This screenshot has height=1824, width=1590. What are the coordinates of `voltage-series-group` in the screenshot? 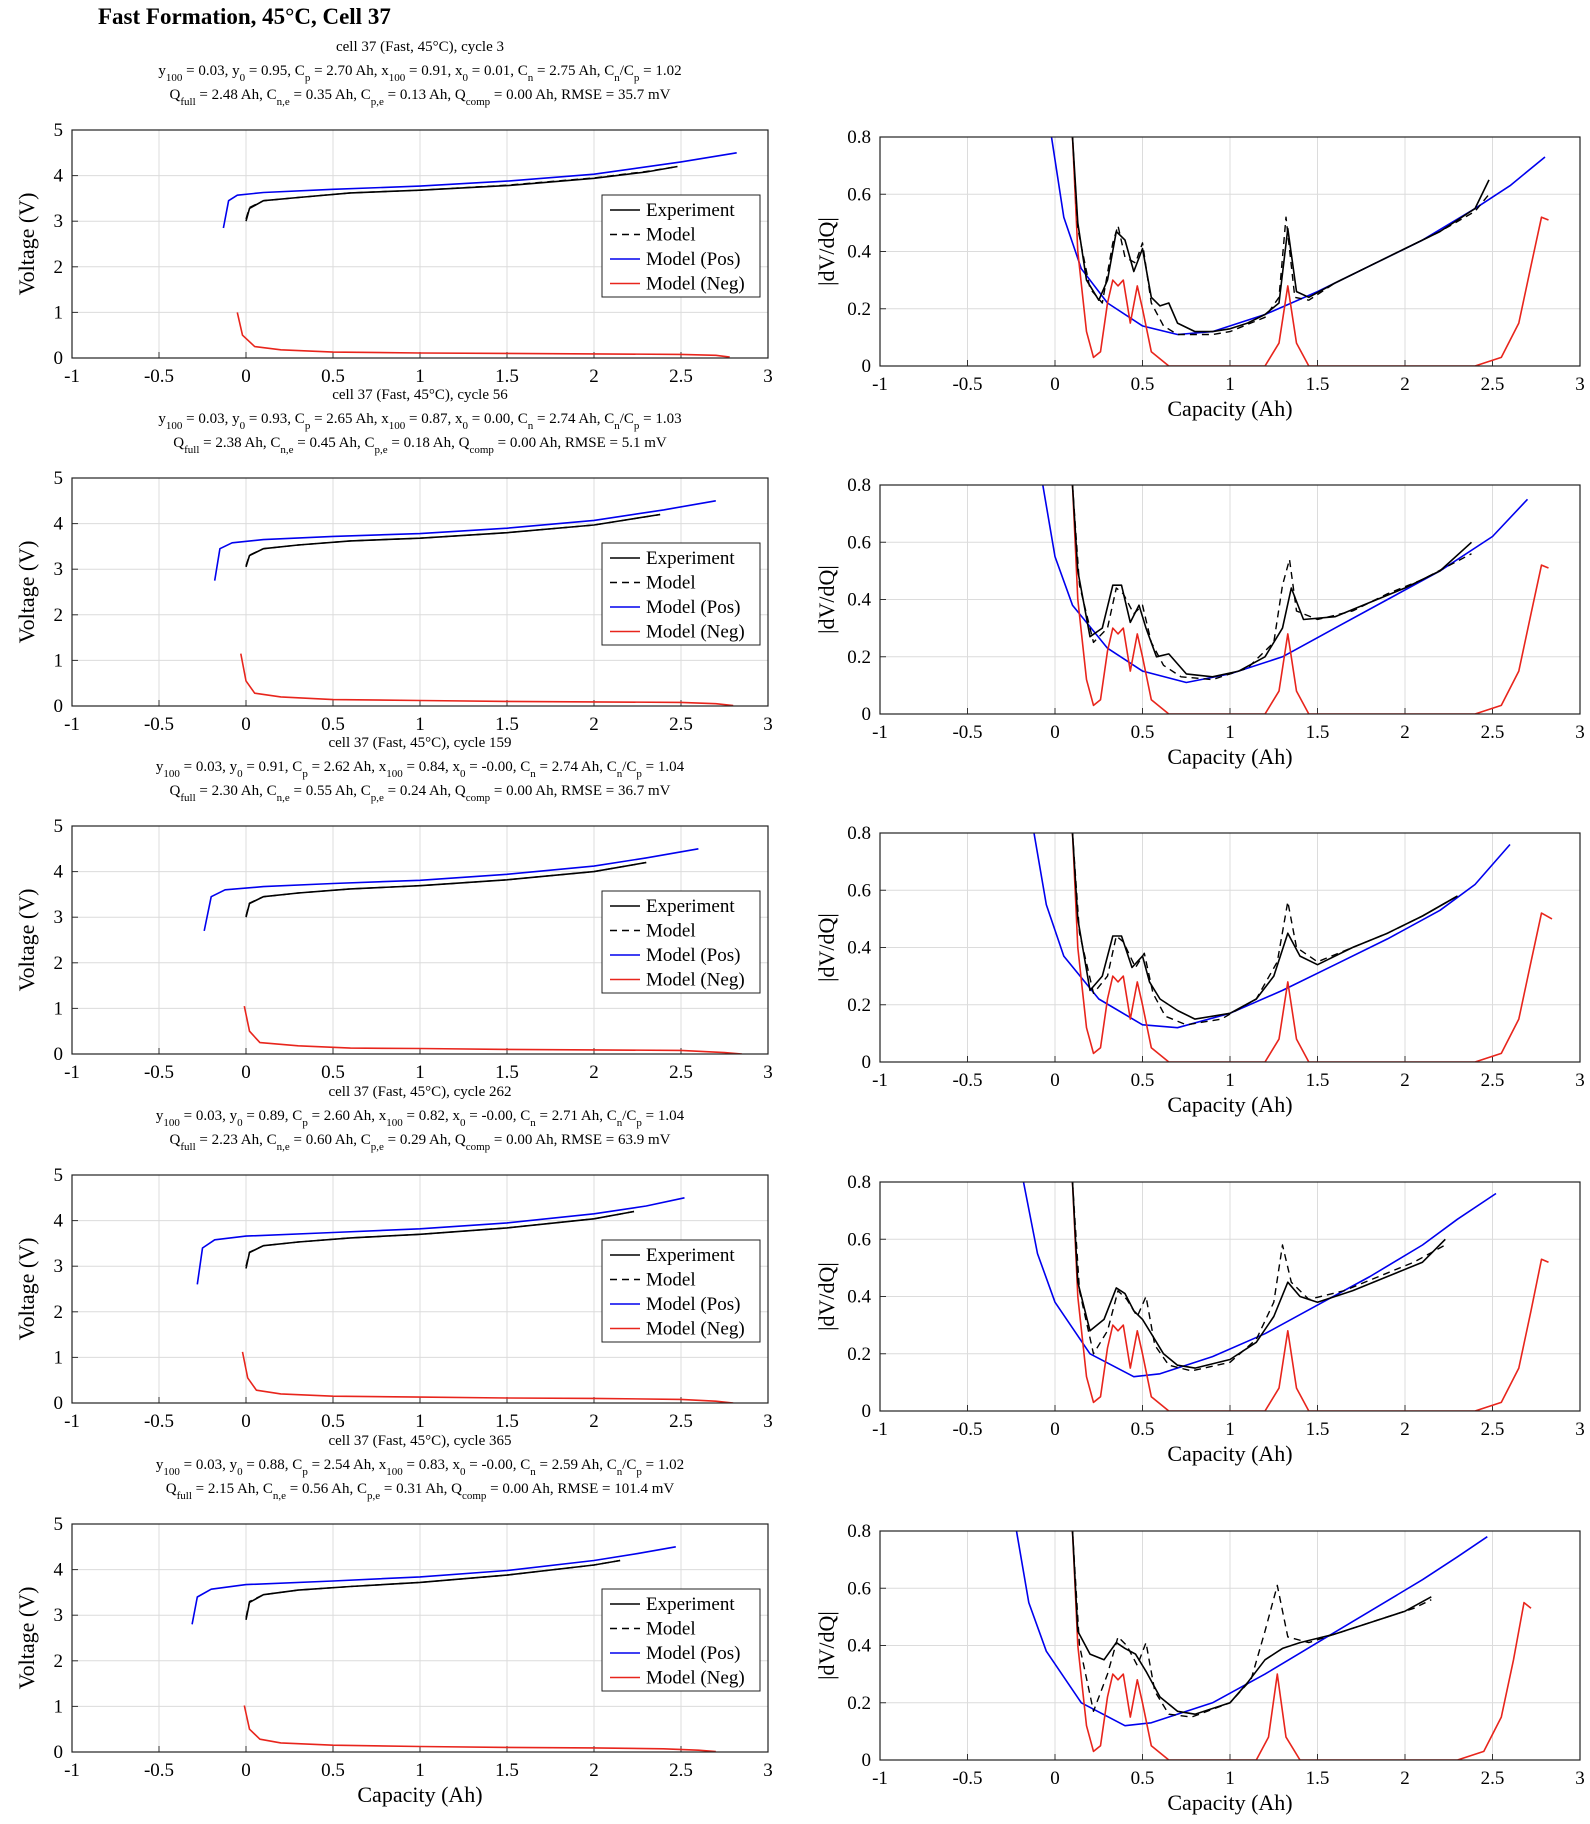 It's located at (472, 951).